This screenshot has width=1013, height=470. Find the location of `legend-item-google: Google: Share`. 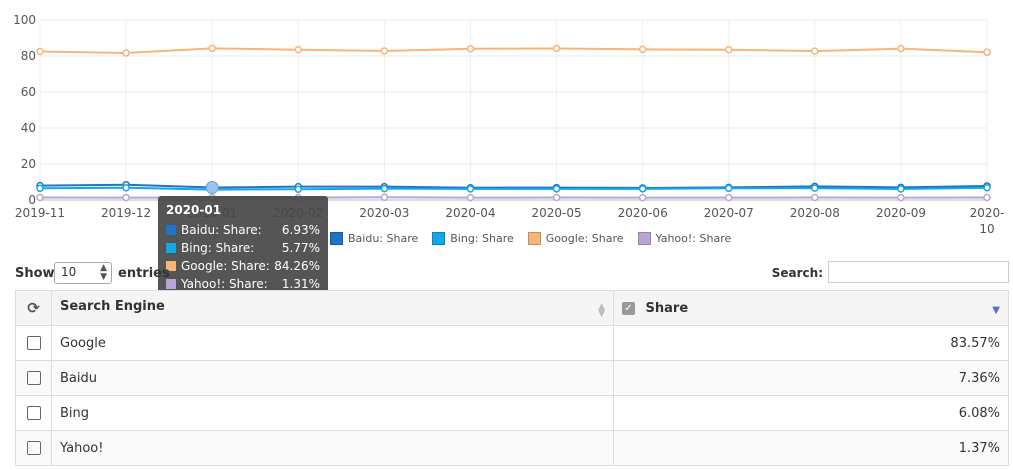

legend-item-google: Google: Share is located at coordinates (575, 238).